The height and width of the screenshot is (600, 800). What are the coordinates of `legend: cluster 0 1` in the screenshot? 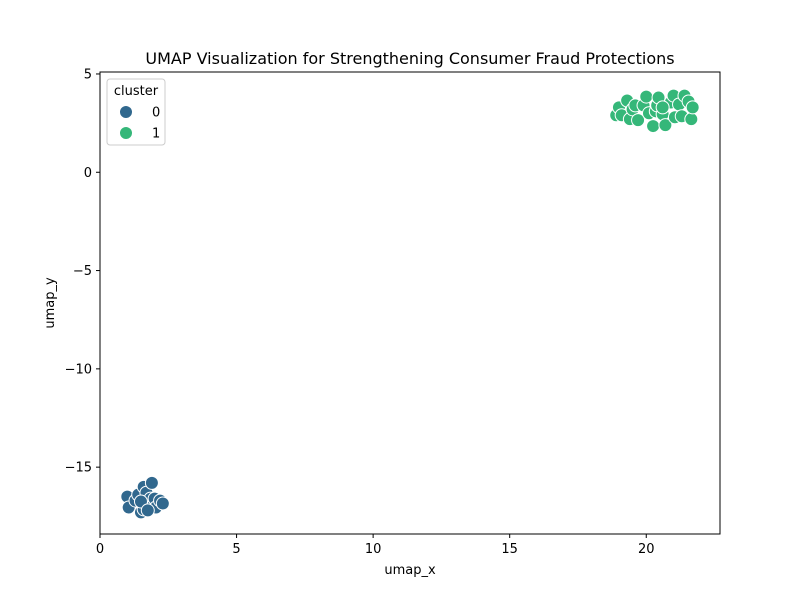 It's located at (136, 112).